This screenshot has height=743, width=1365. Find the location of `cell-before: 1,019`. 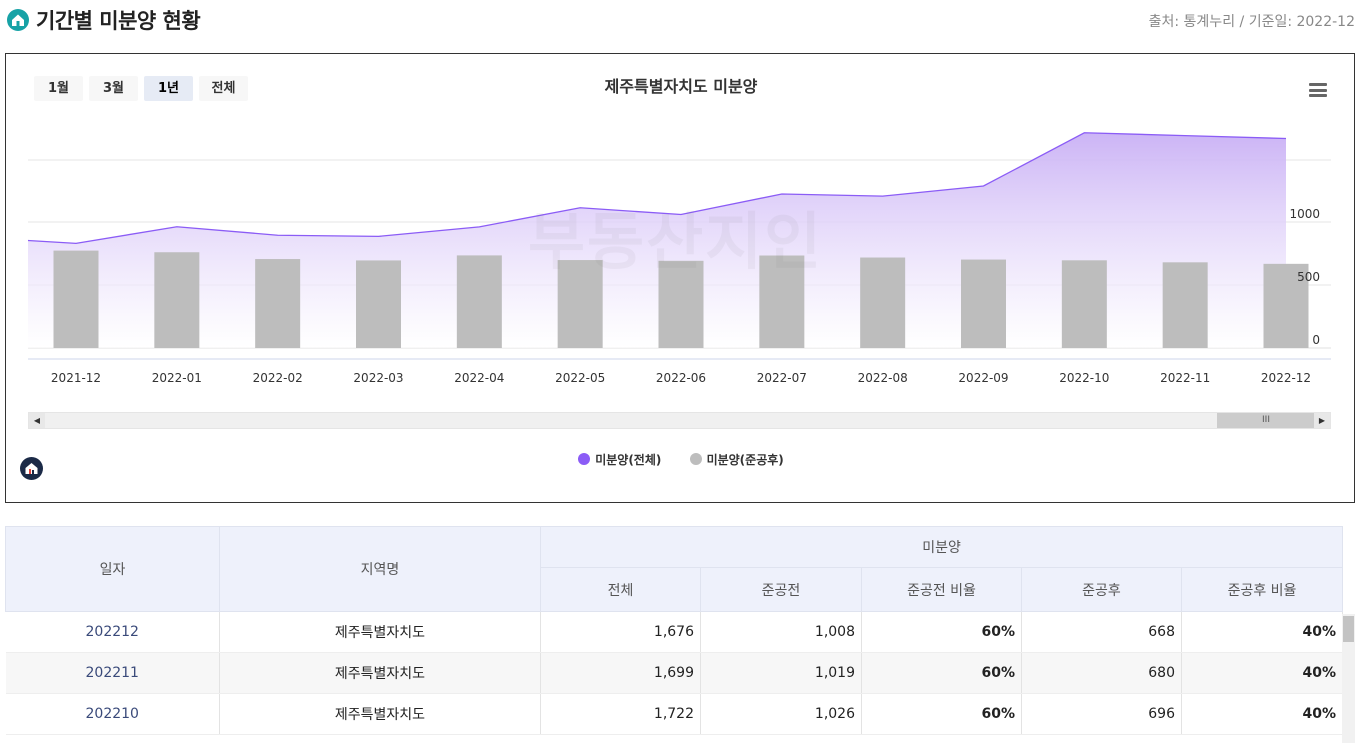

cell-before: 1,019 is located at coordinates (781, 673).